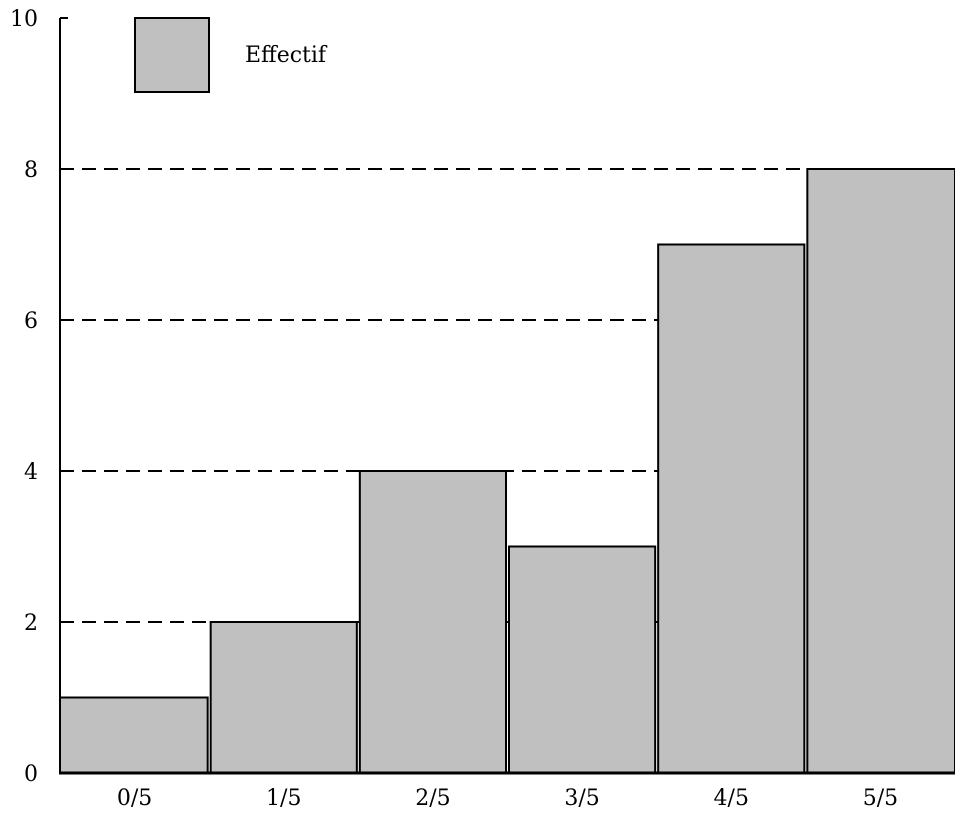  What do you see at coordinates (286, 55) in the screenshot?
I see `legend-label: Effectif` at bounding box center [286, 55].